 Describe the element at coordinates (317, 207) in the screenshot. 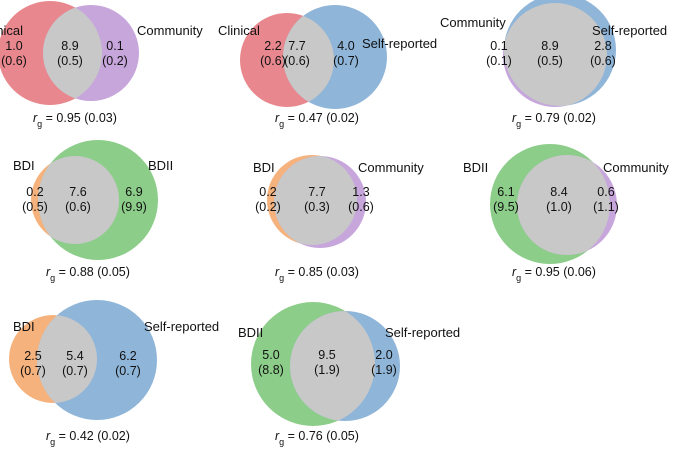

I see `venn-center-se: (0.3)` at that location.